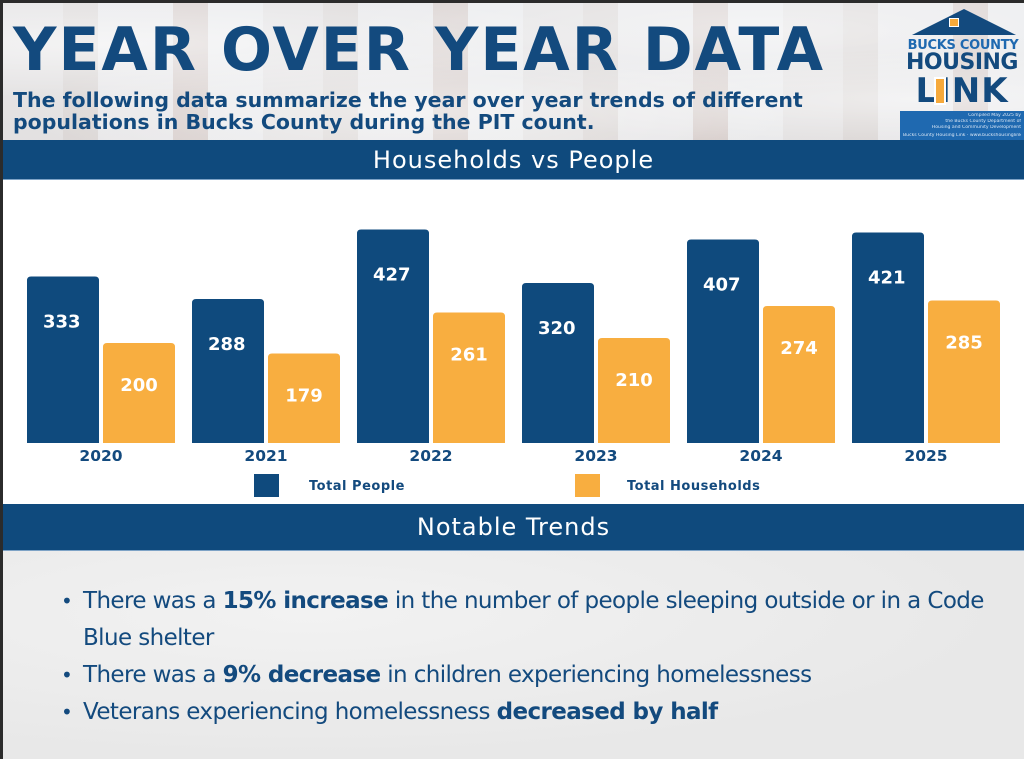 The height and width of the screenshot is (759, 1024). Describe the element at coordinates (290, 712) in the screenshot. I see `trend-text: Veterans experiencing homelessness` at that location.